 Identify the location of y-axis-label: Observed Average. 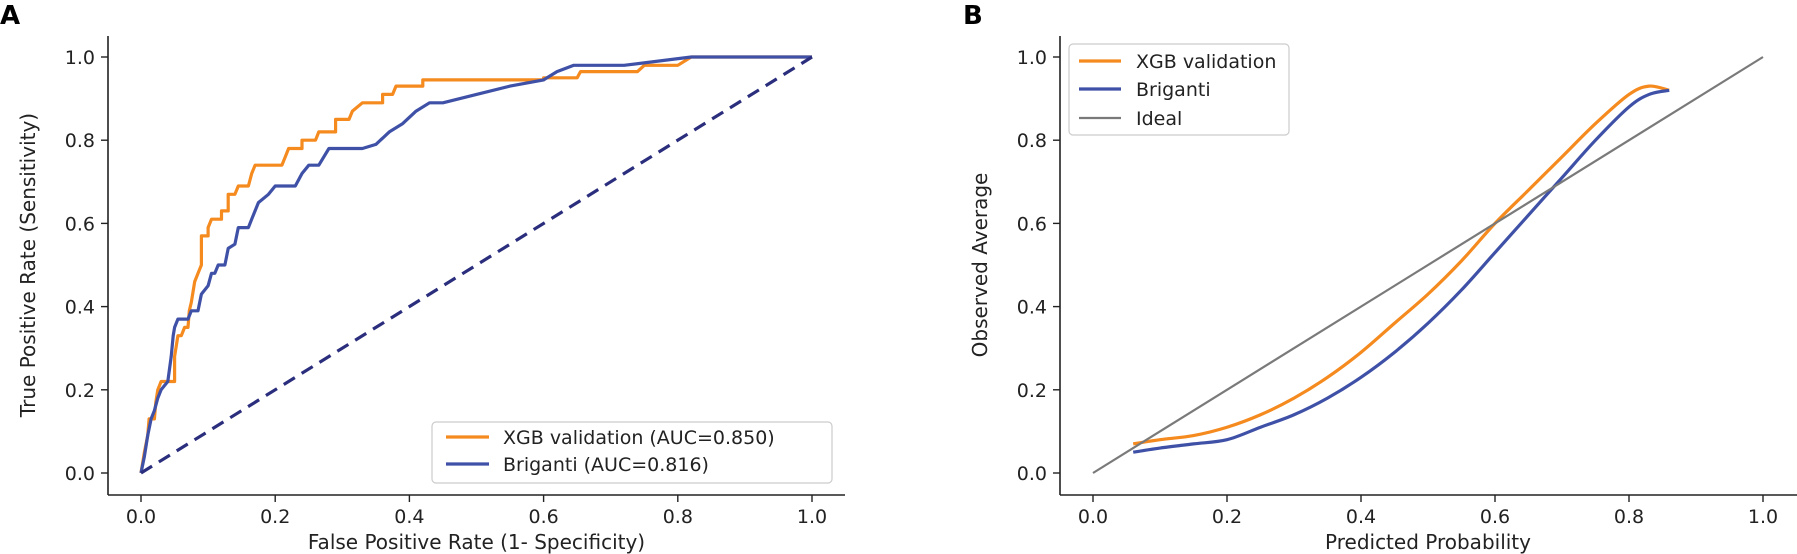
(980, 265).